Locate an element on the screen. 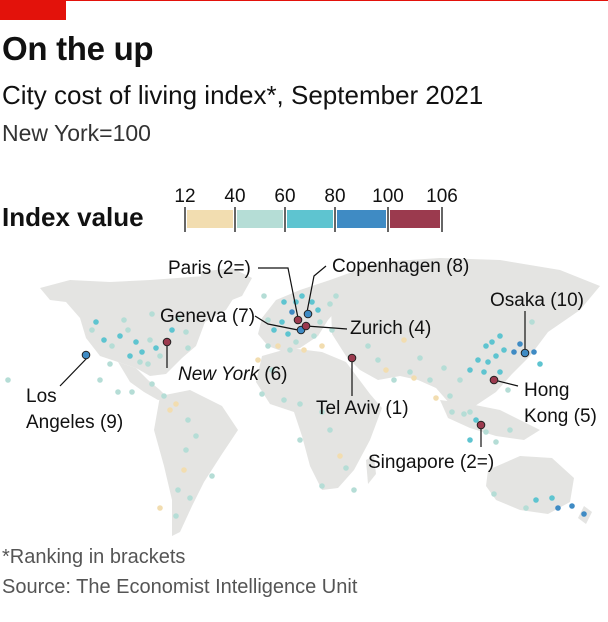 The height and width of the screenshot is (622, 608). label-geneva: Geneva (7) is located at coordinates (207, 316).